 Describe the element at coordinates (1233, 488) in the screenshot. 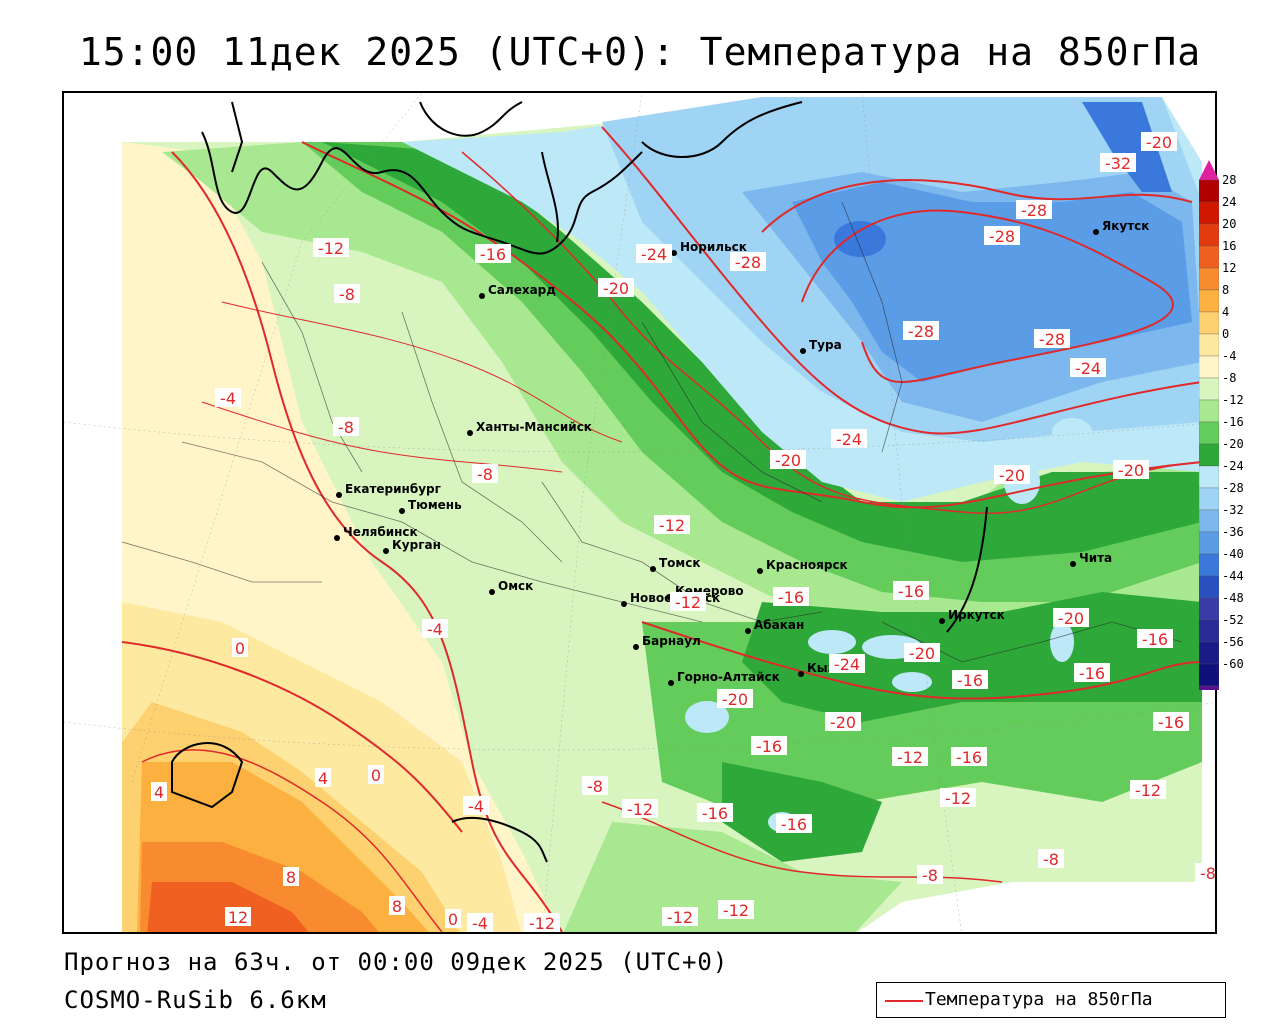

I see `colorbar-tick-label: -28` at that location.